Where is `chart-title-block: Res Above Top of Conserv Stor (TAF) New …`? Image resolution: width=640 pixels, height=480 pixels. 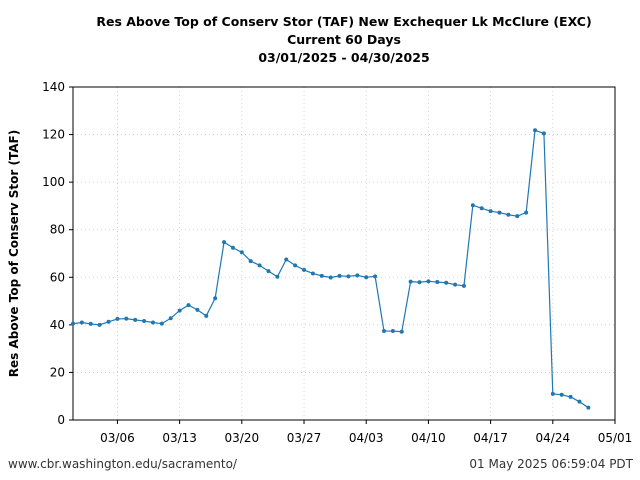 chart-title-block: Res Above Top of Conserv Stor (TAF) New … is located at coordinates (344, 40).